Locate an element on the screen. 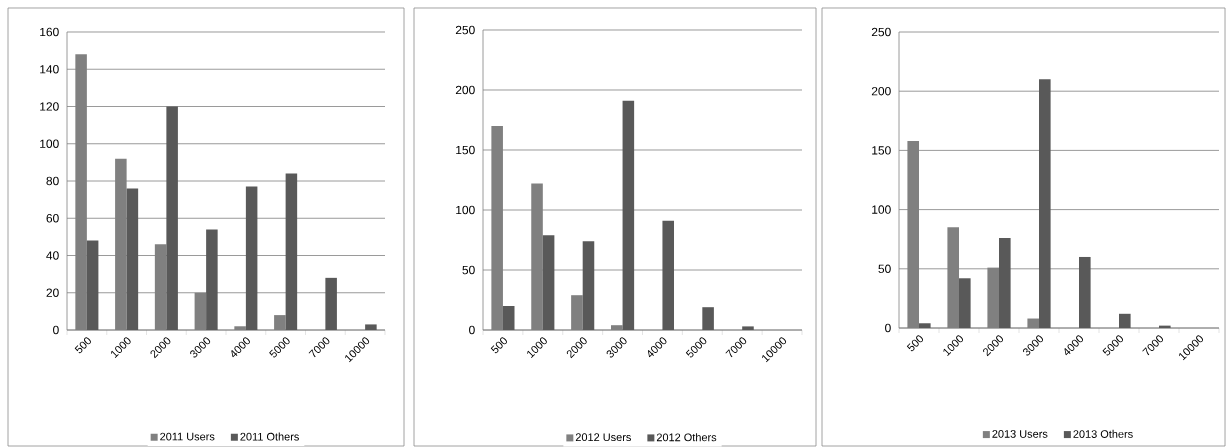  legend-label: 2011 Users is located at coordinates (187, 436).